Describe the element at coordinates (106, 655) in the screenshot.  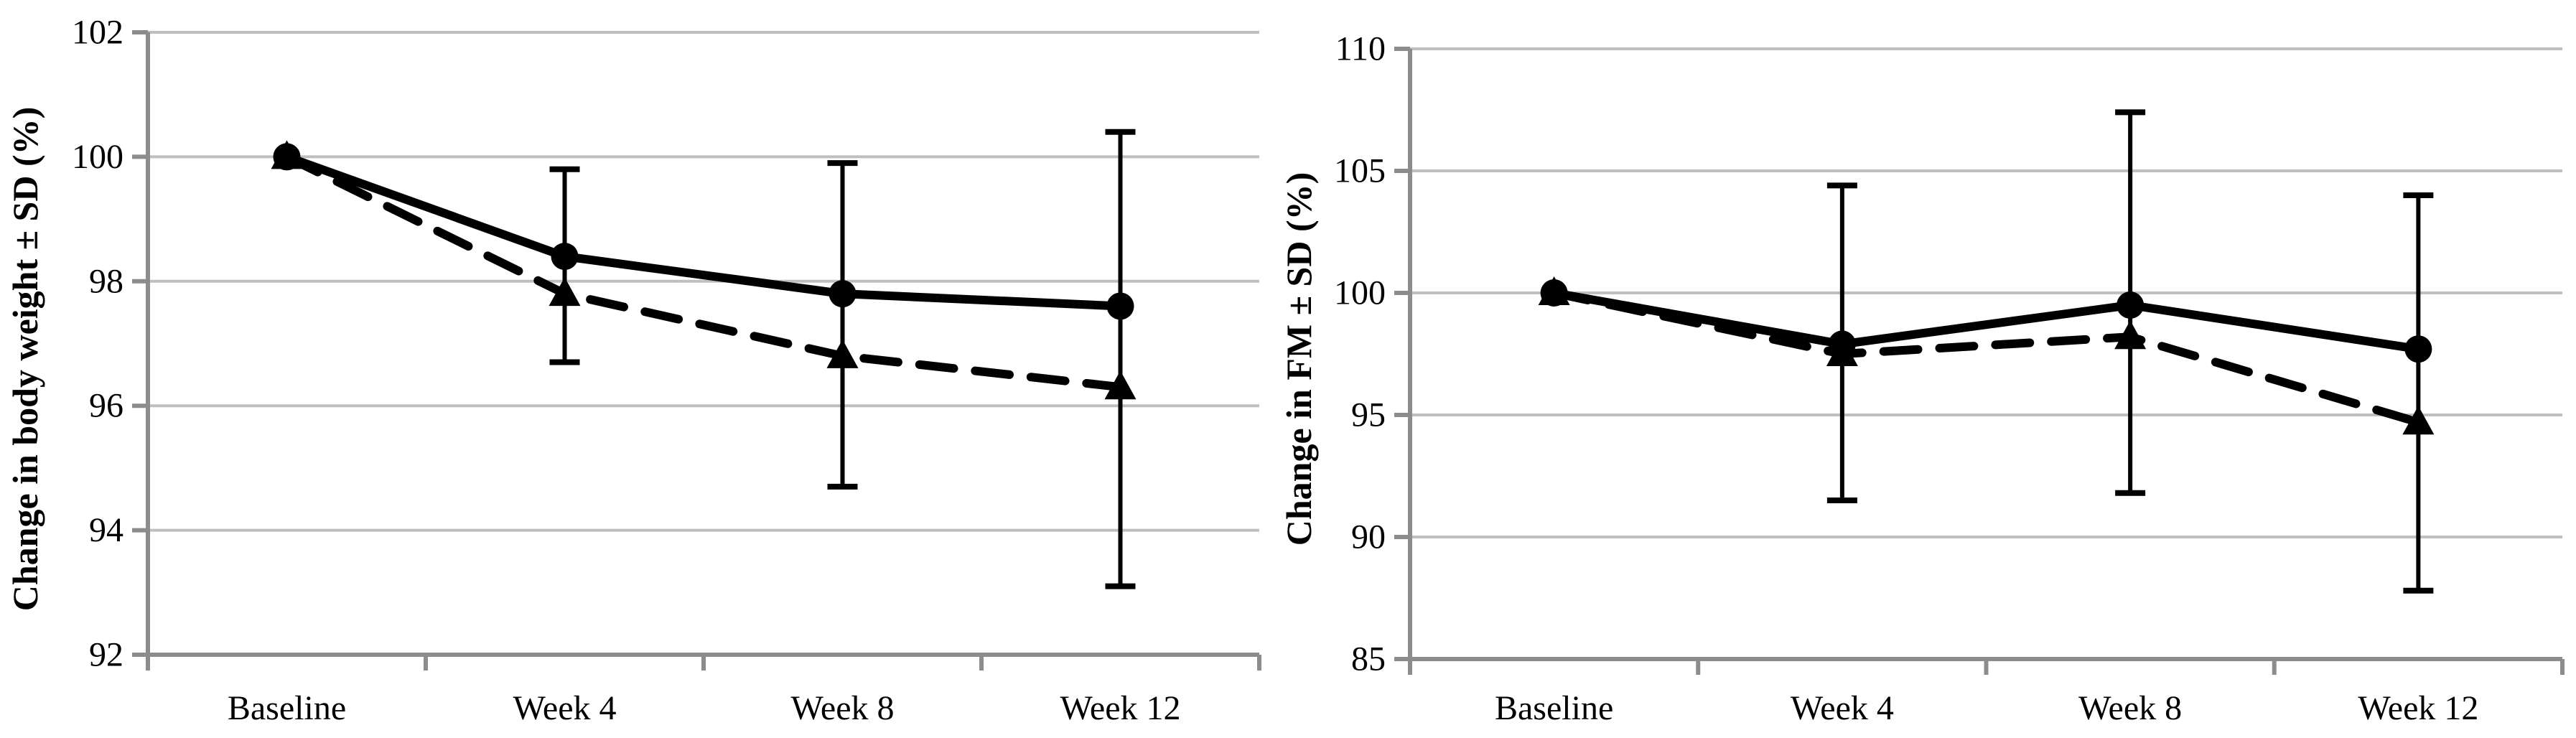
I see `y-tick-label: 92` at that location.